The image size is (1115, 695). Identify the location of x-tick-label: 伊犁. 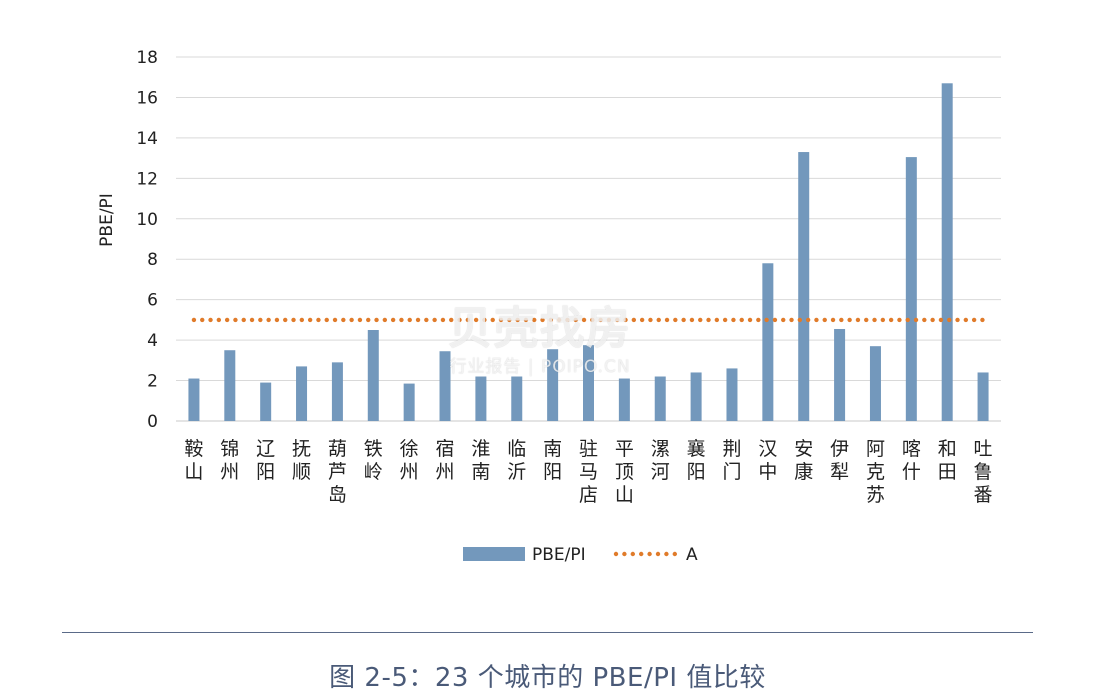
(839, 460).